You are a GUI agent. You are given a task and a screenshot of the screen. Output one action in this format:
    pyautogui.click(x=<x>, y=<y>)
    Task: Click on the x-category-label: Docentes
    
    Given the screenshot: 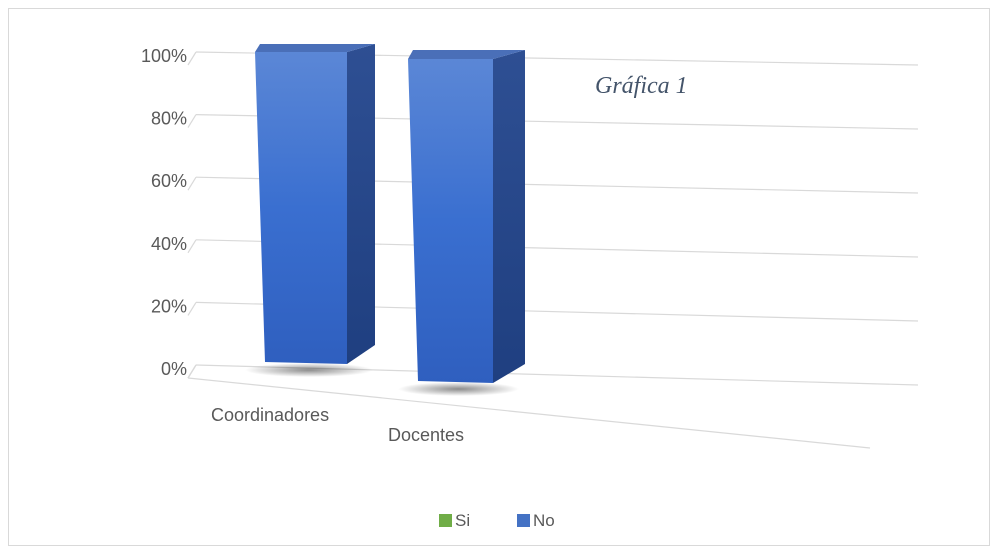 What is the action you would take?
    pyautogui.click(x=426, y=435)
    